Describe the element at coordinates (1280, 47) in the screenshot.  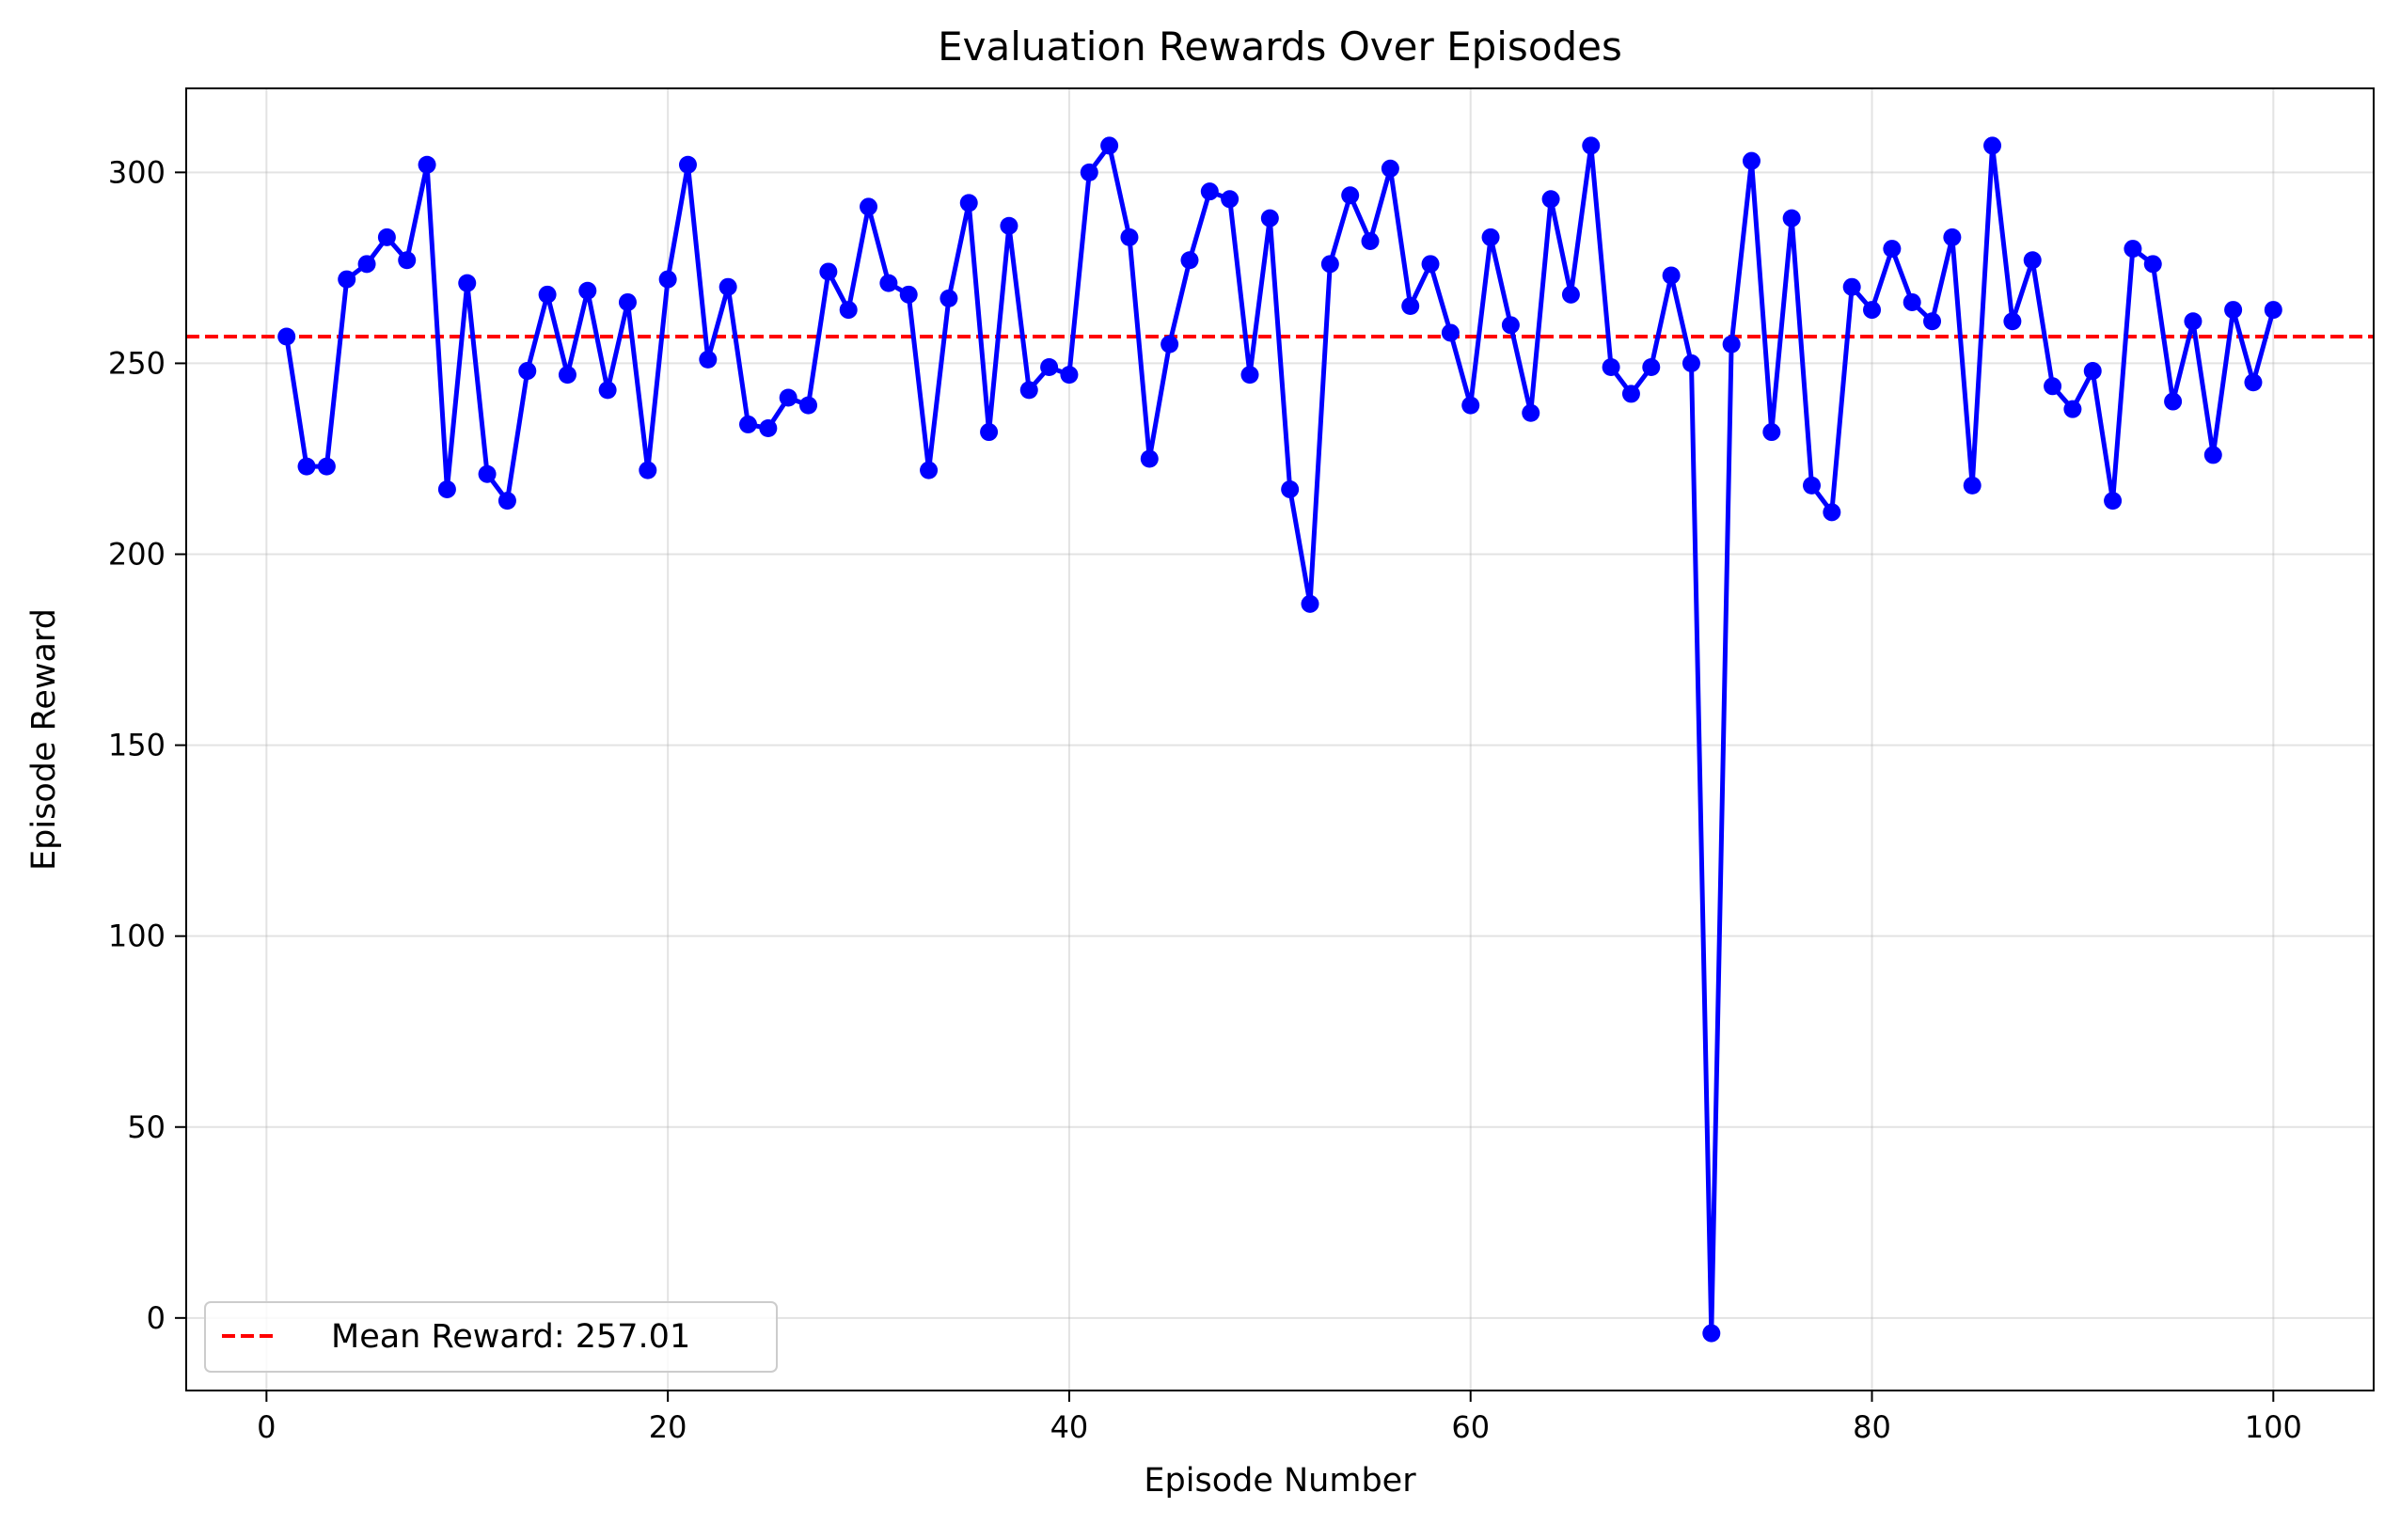
I see `chart-title: Evaluation Rewards Over Episodes` at that location.